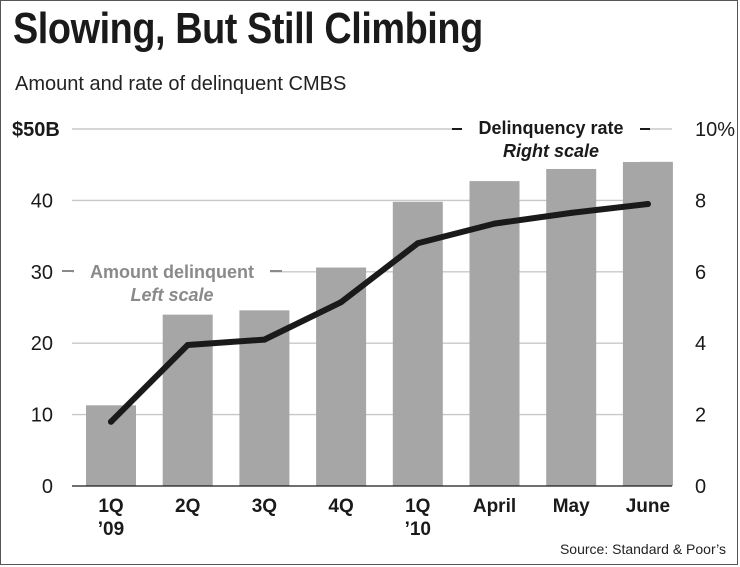 The height and width of the screenshot is (567, 740). What do you see at coordinates (111, 529) in the screenshot?
I see `category-label: ’09` at bounding box center [111, 529].